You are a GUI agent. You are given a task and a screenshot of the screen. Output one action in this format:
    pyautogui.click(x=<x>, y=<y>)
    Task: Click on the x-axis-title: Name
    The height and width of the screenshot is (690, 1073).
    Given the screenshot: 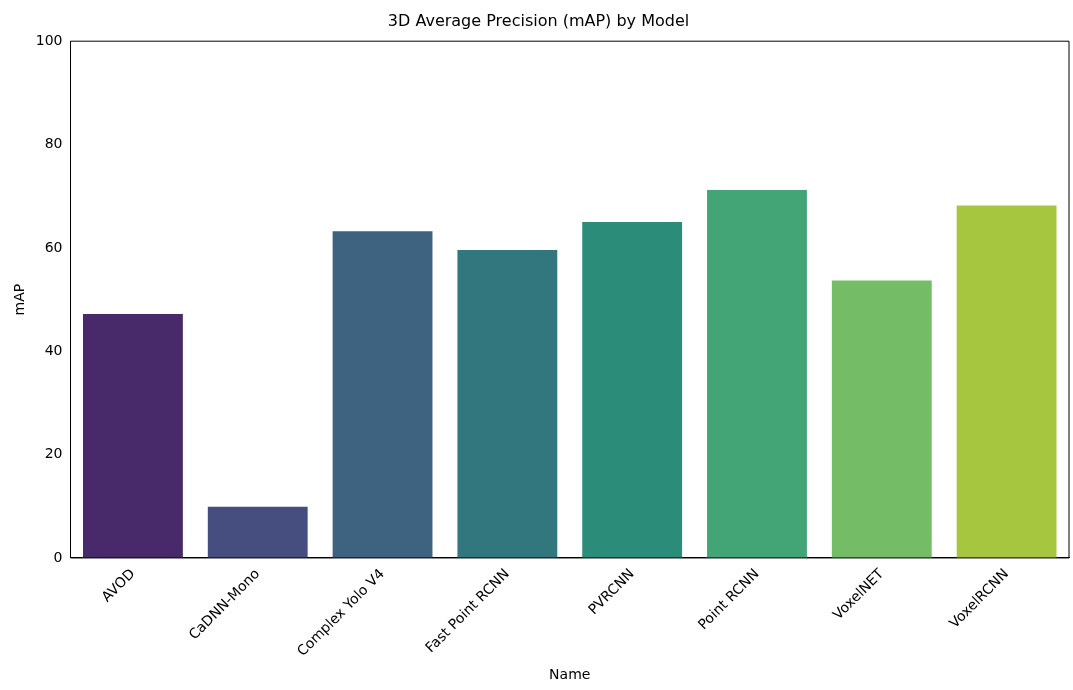 What is the action you would take?
    pyautogui.click(x=570, y=674)
    